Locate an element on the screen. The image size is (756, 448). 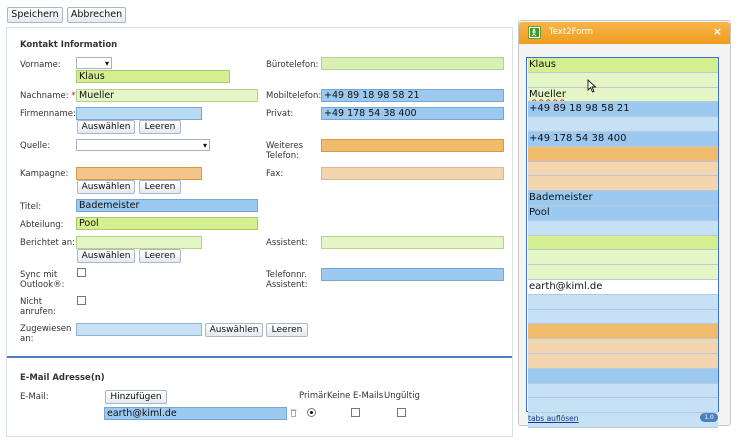
version-badge: 1.0 is located at coordinates (709, 417).